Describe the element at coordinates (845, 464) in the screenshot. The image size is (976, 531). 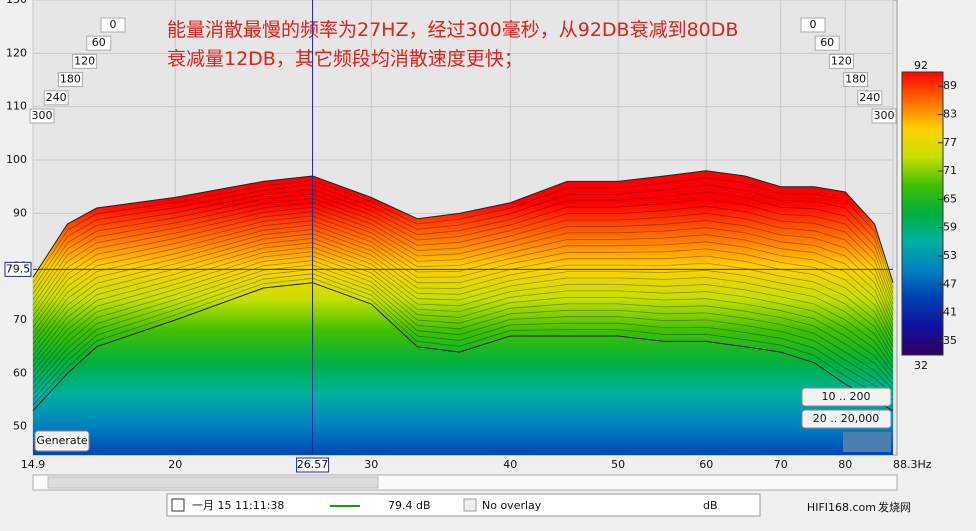
I see `x-tick-label: 80` at that location.